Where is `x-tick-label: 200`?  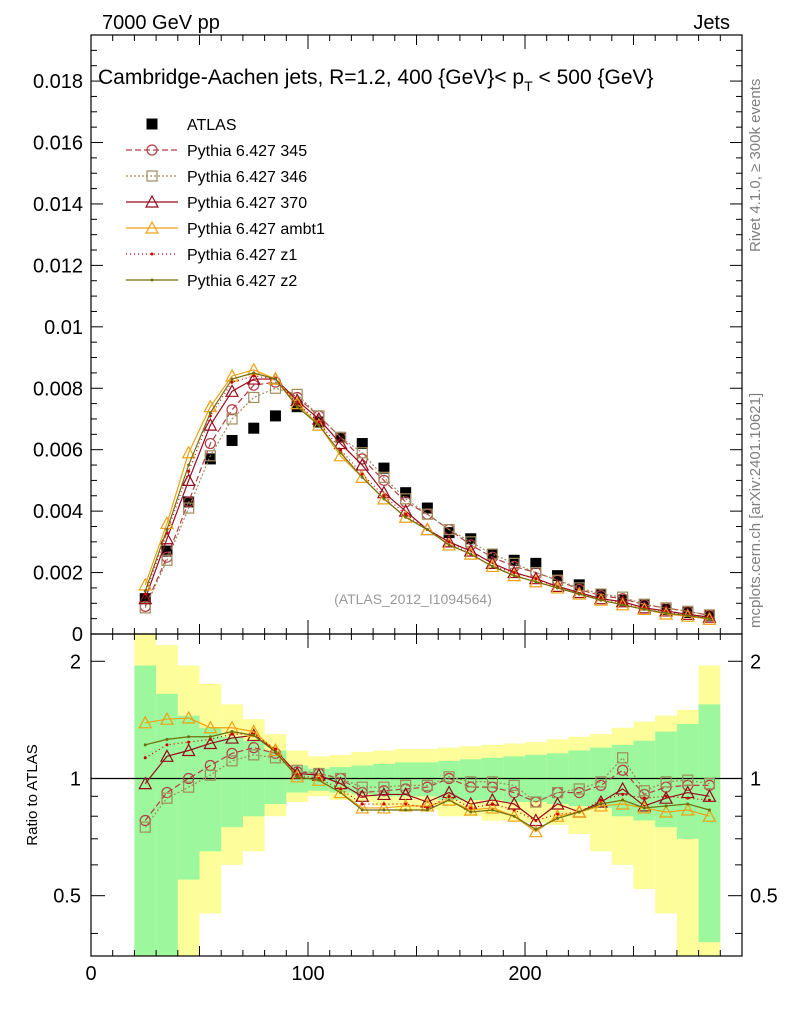 x-tick-label: 200 is located at coordinates (524, 974).